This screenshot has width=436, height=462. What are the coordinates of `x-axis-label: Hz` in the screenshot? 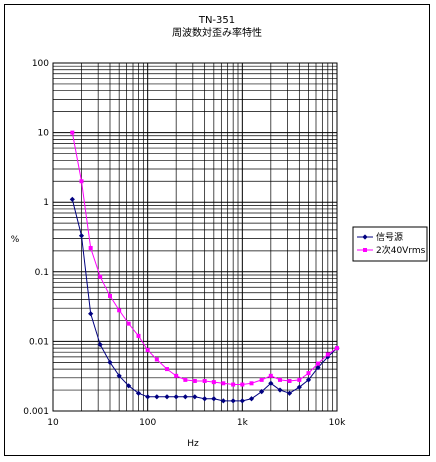 It's located at (193, 444).